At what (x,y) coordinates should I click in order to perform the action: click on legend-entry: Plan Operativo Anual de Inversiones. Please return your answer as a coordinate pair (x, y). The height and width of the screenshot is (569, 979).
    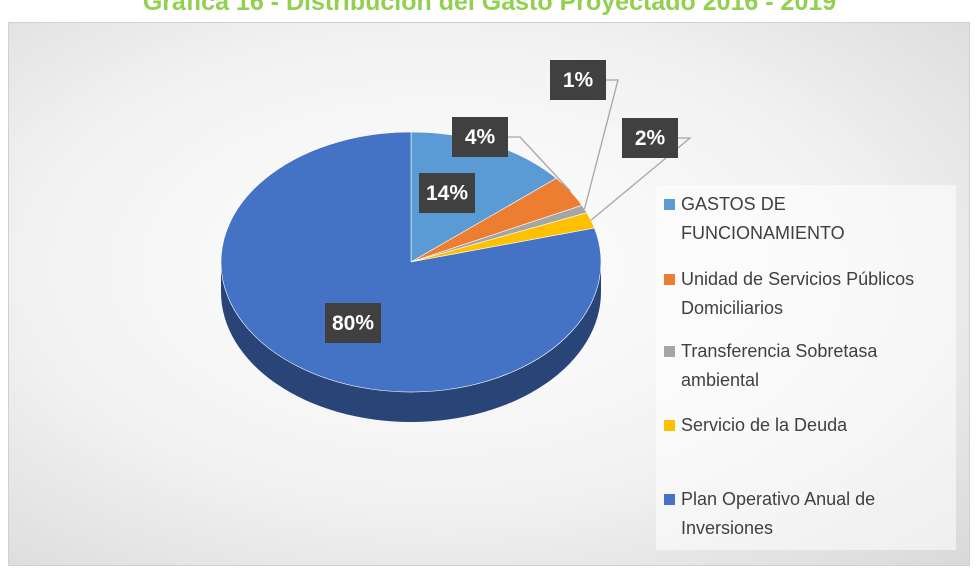
    Looking at the image, I should click on (806, 514).